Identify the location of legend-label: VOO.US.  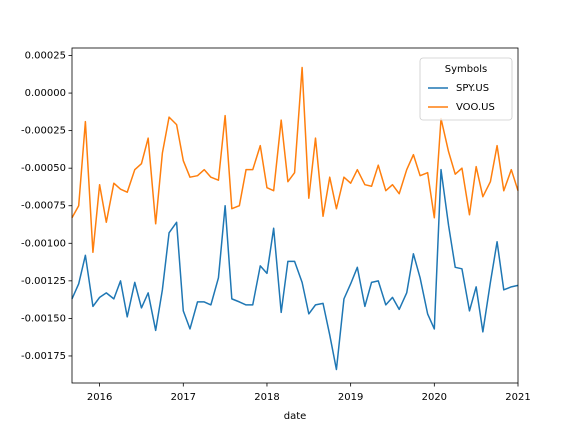
(475, 107).